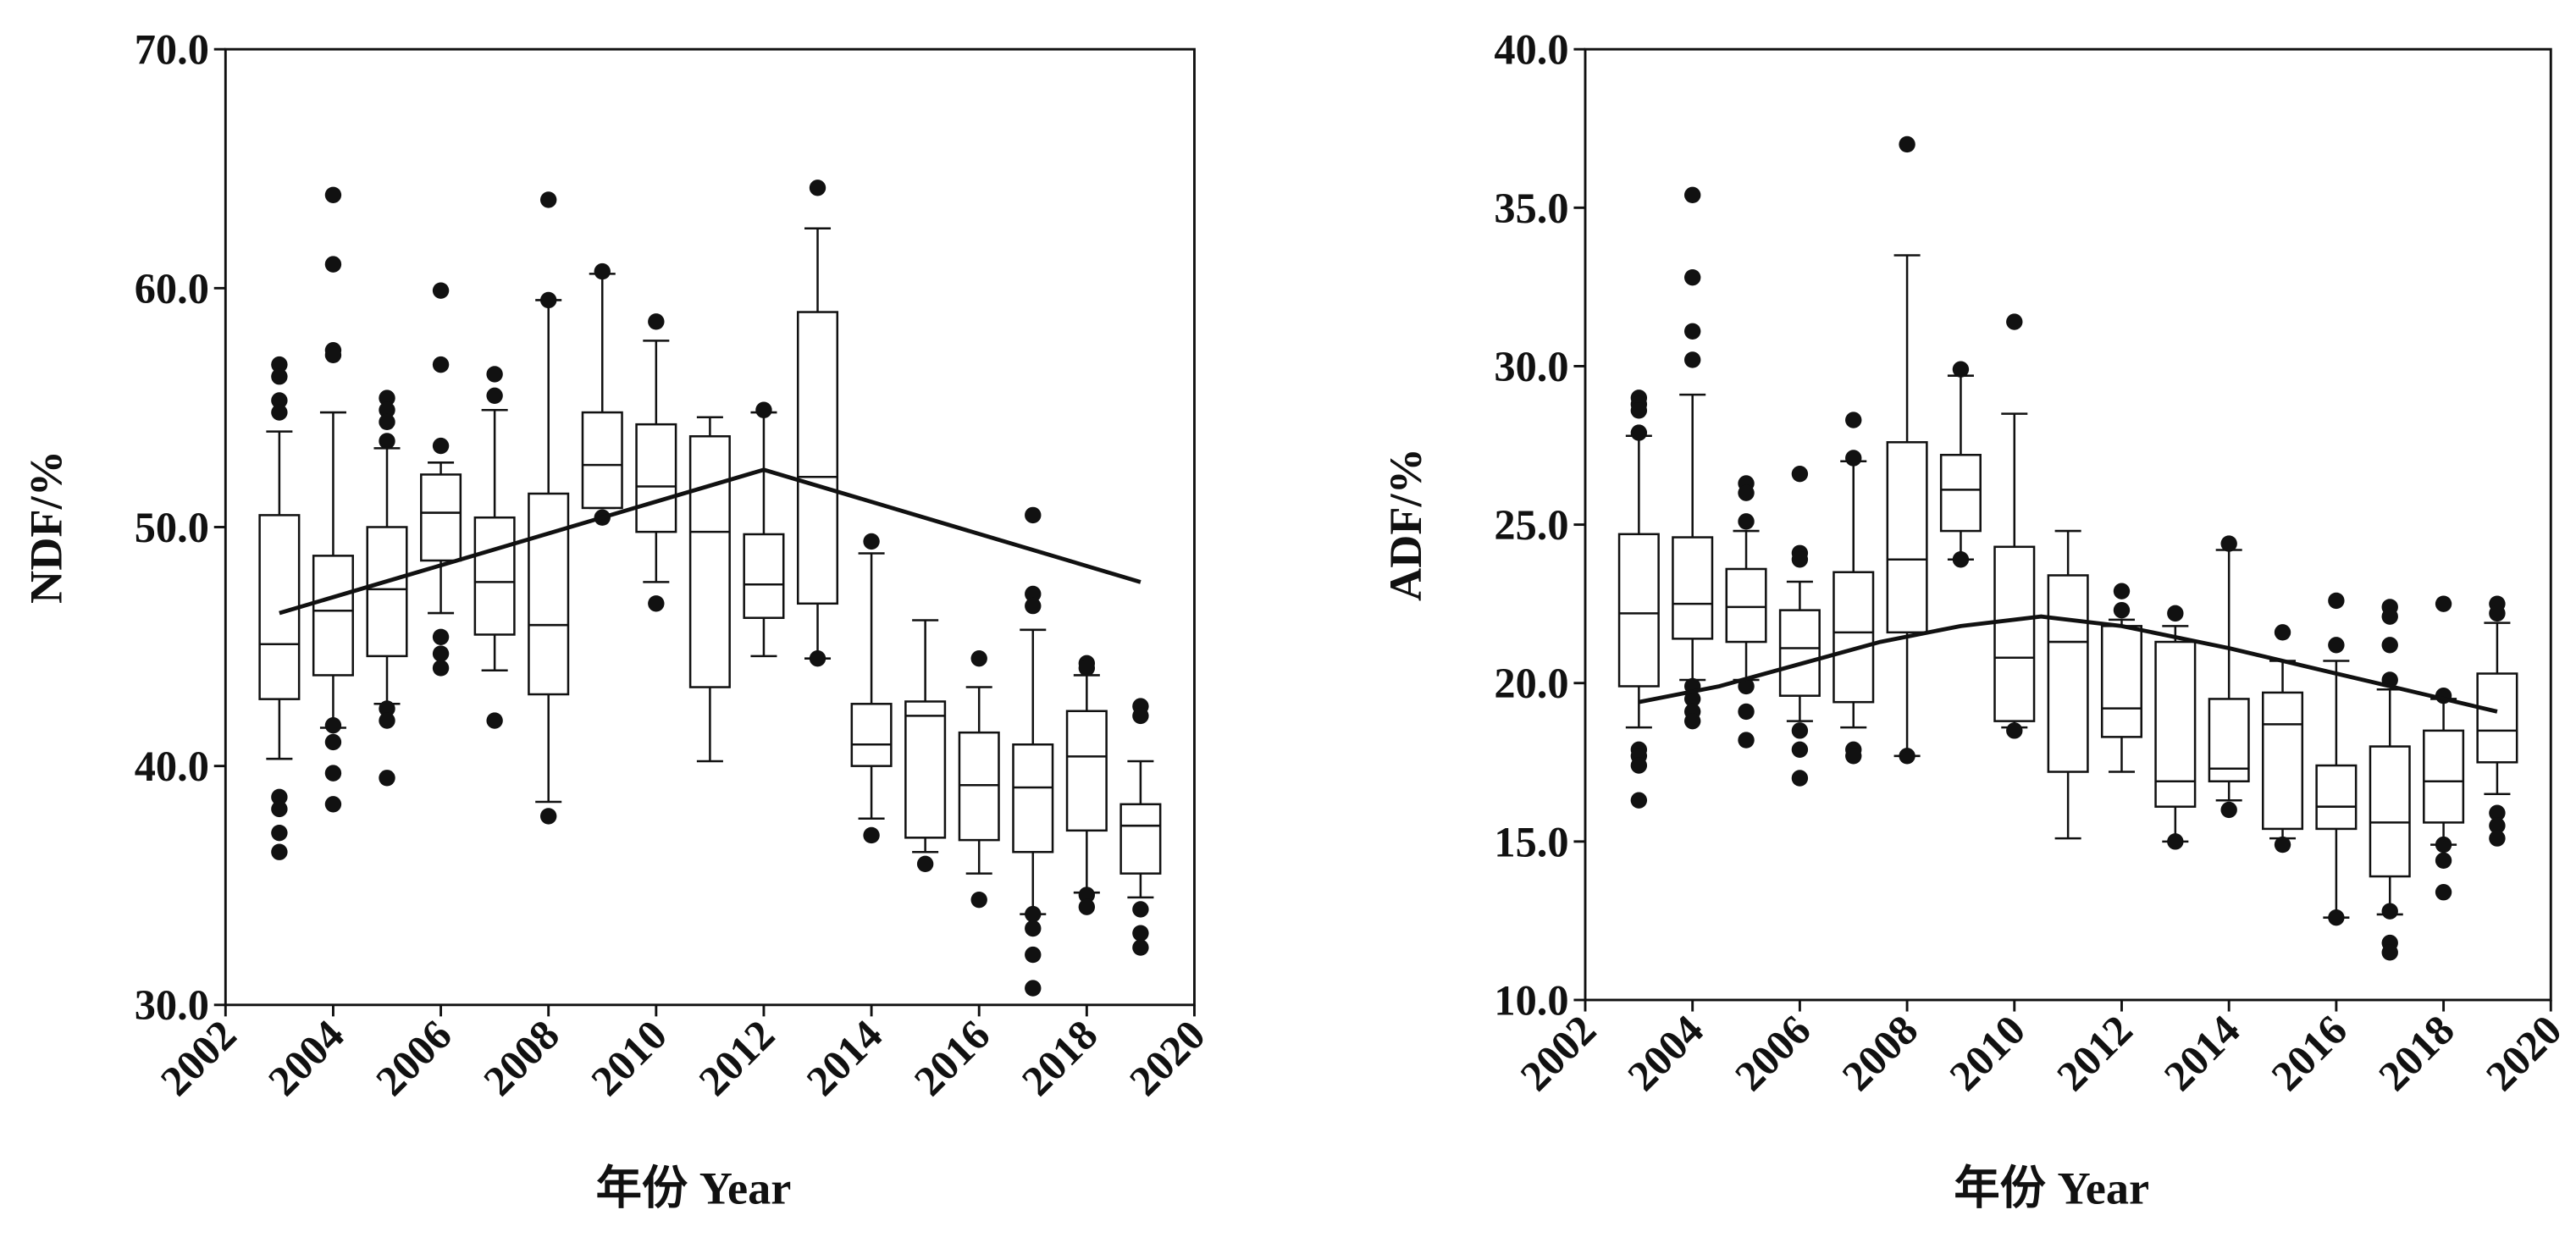 Image resolution: width=2576 pixels, height=1243 pixels. I want to click on y-tick-label: 60.0, so click(172, 288).